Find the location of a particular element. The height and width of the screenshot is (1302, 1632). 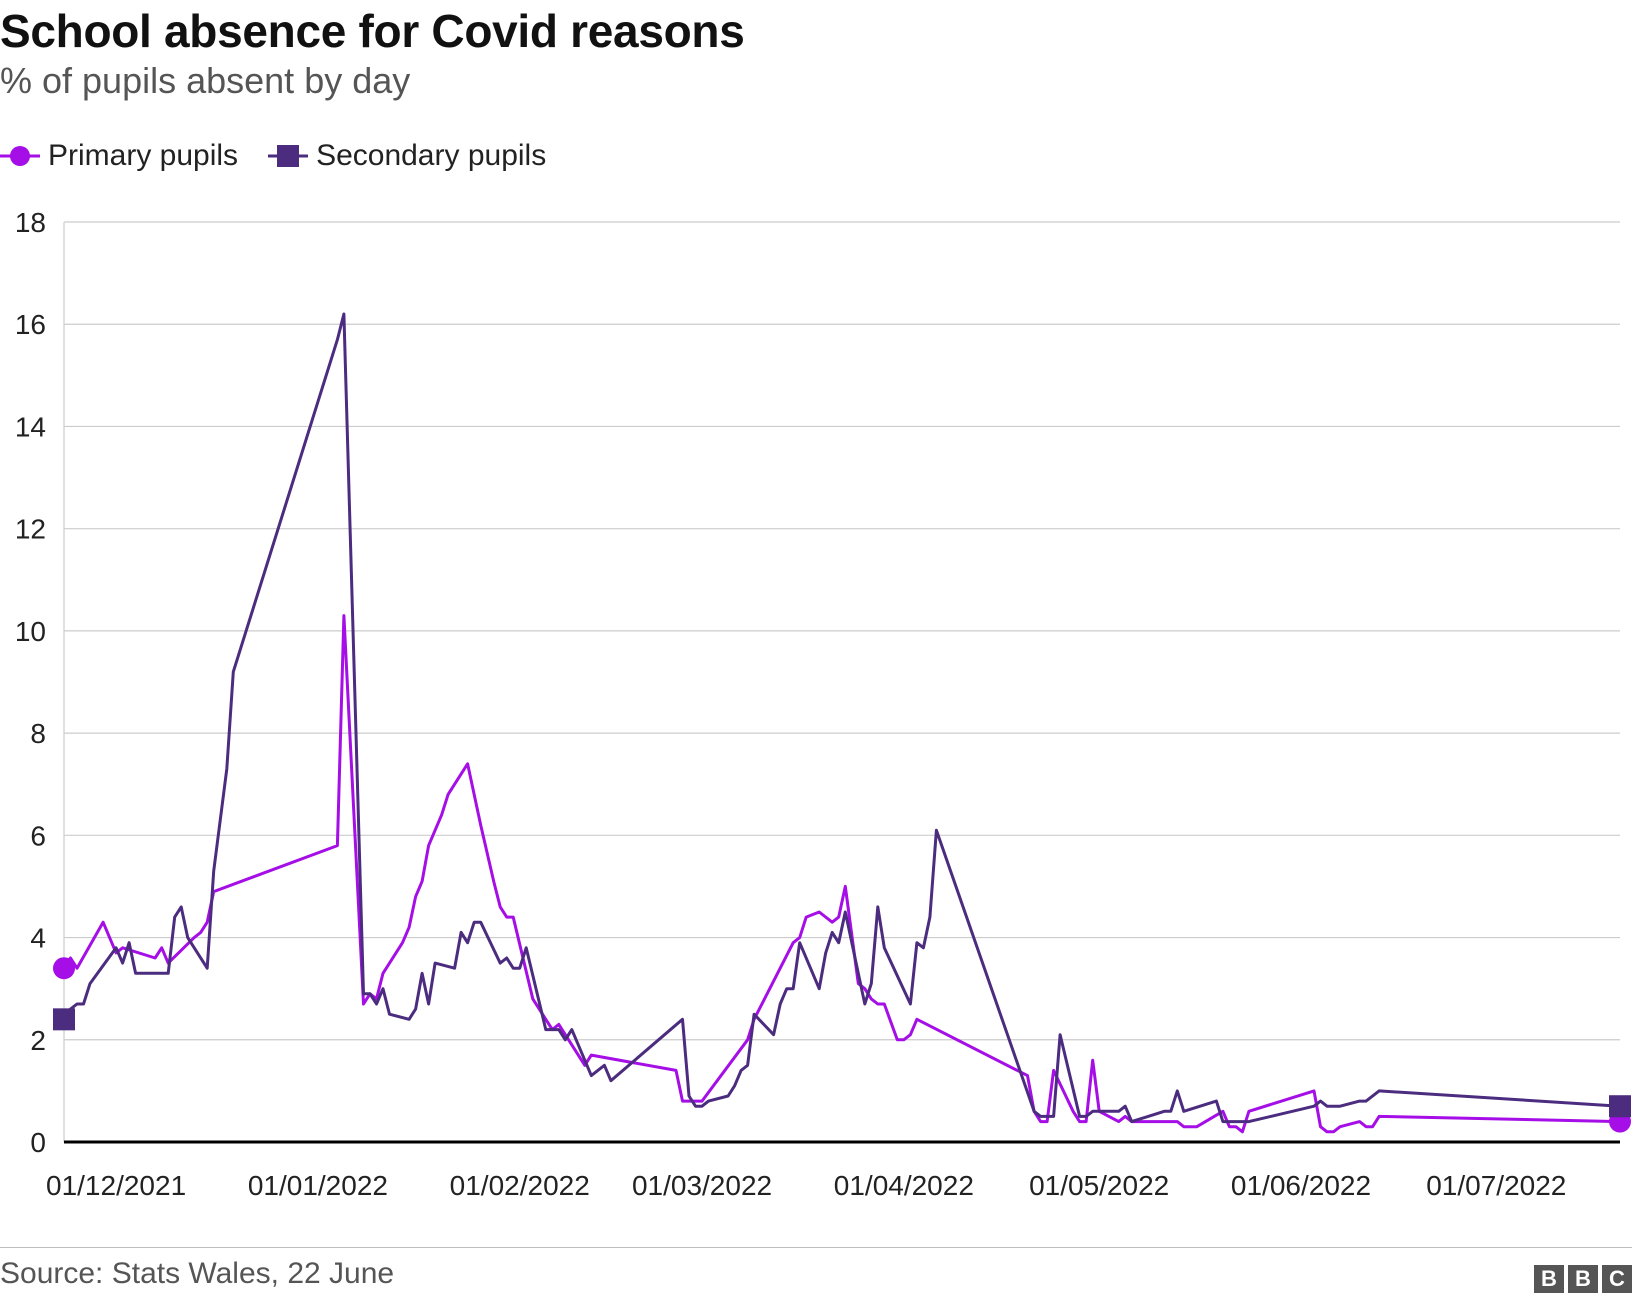

chart-legend: Primary pupils Secondary pupils is located at coordinates (288, 156).